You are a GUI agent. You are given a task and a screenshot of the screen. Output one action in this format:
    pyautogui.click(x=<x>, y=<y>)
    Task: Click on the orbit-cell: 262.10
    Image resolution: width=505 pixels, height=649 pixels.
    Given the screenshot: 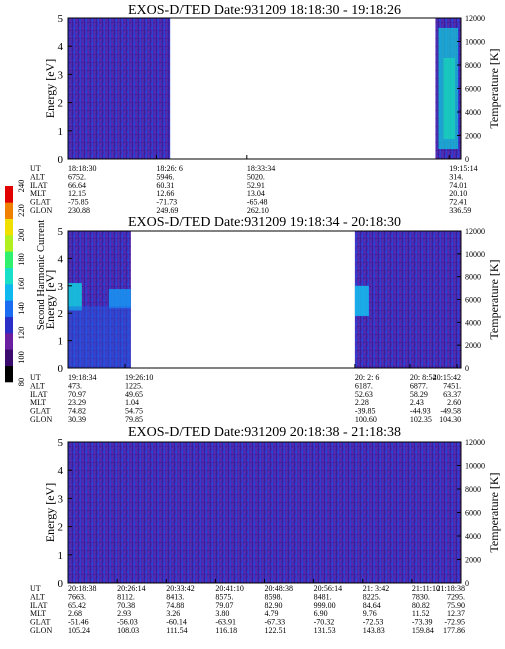 What is the action you would take?
    pyautogui.click(x=258, y=210)
    